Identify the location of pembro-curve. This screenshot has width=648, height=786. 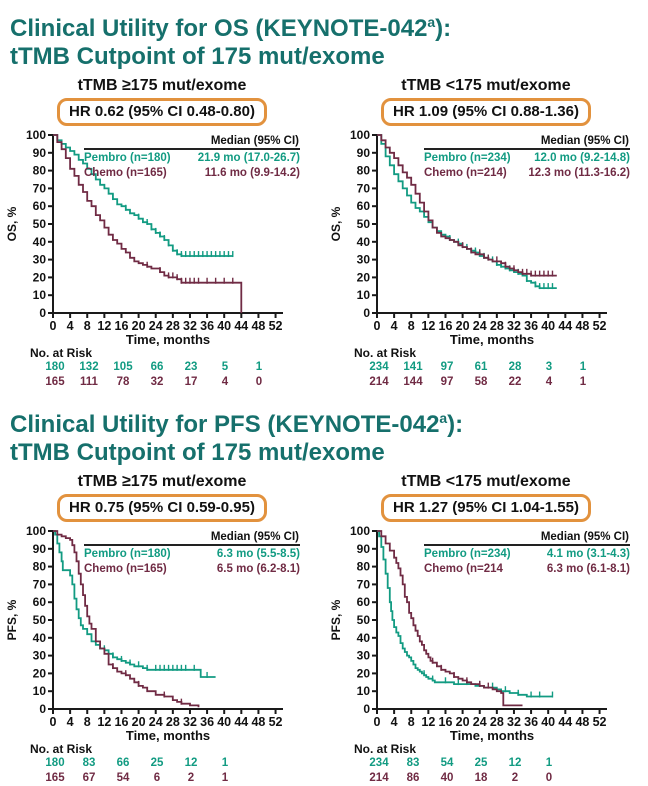
(467, 211).